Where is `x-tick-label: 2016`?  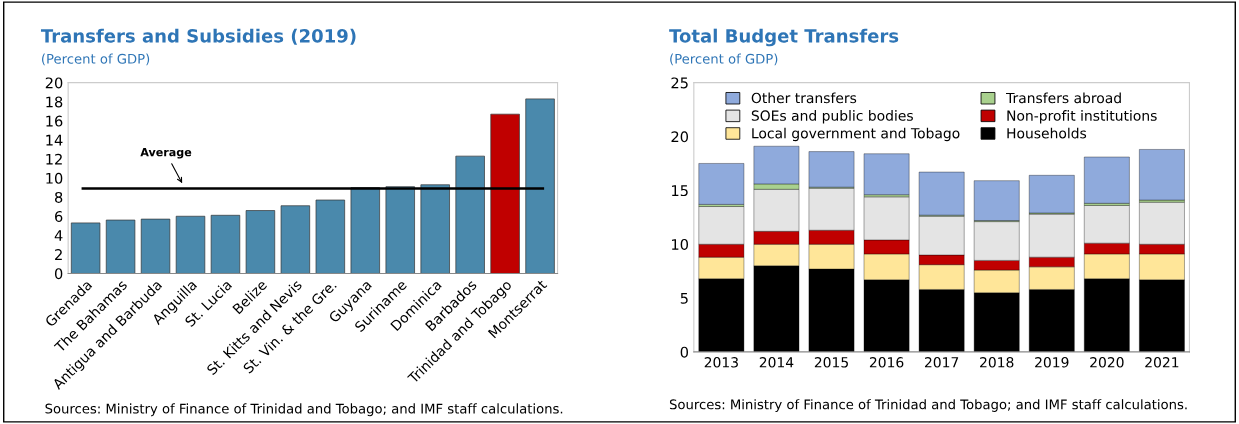
x-tick-label: 2016 is located at coordinates (886, 362).